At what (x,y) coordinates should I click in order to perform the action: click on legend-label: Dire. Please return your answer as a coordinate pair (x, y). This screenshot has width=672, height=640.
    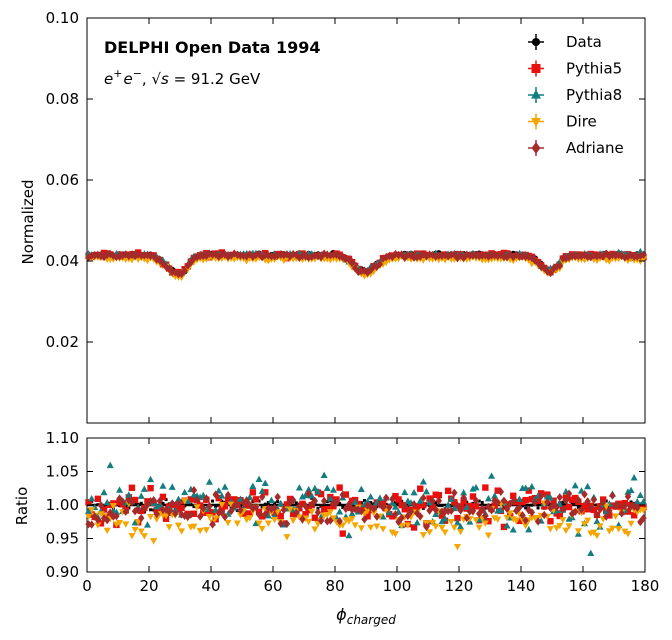
    Looking at the image, I should click on (581, 122).